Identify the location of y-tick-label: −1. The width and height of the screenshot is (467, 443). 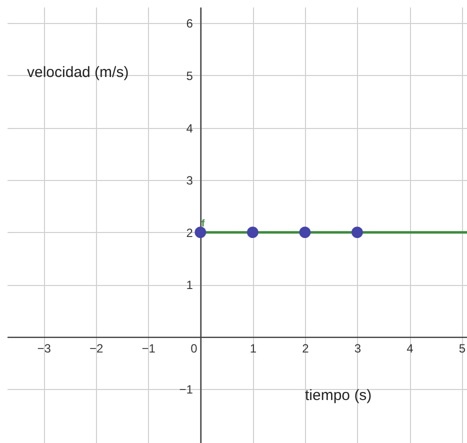
(186, 389).